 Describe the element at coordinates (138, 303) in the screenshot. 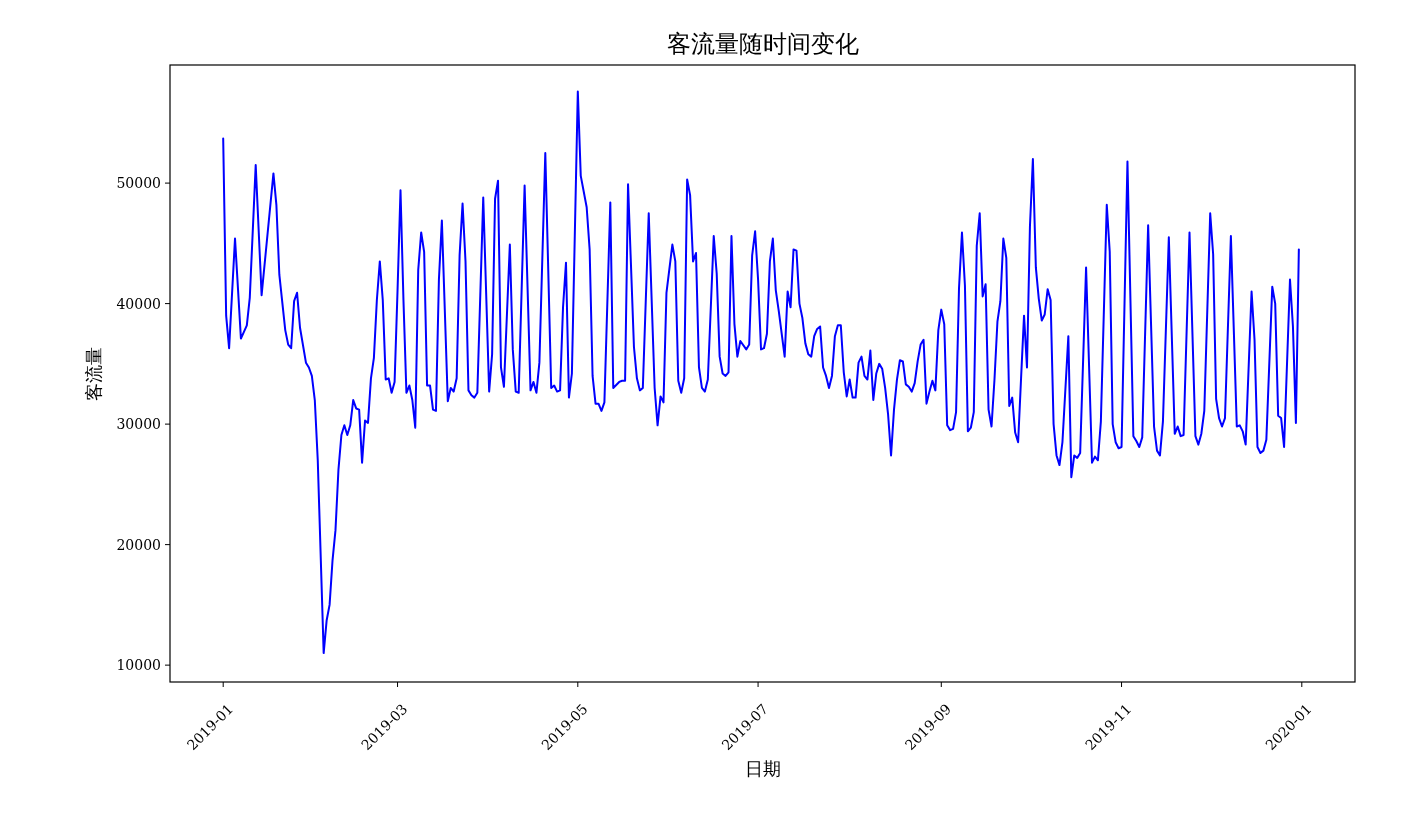

I see `y-tick-label: 40000` at that location.